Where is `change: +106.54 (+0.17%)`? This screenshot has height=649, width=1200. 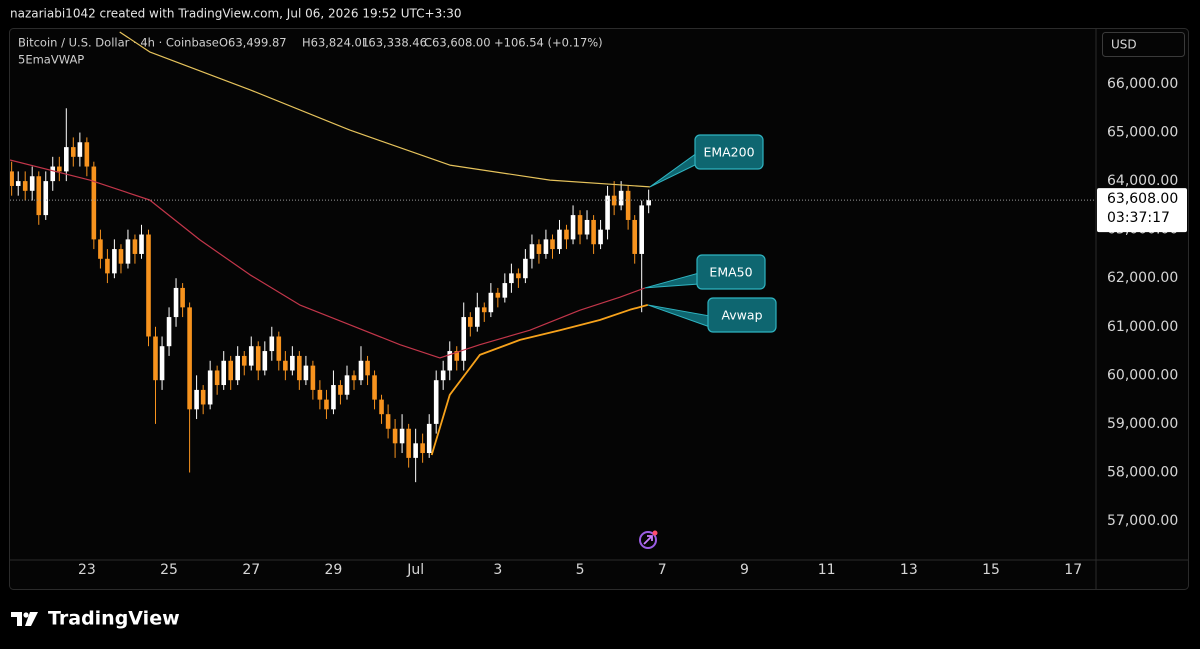
change: +106.54 (+0.17%) is located at coordinates (548, 43).